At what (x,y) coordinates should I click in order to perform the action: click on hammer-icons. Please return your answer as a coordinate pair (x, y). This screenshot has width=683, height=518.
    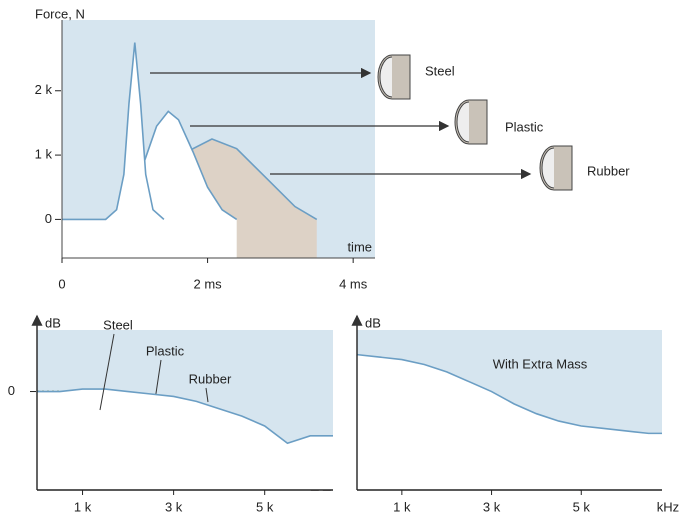
    Looking at the image, I should click on (475, 122).